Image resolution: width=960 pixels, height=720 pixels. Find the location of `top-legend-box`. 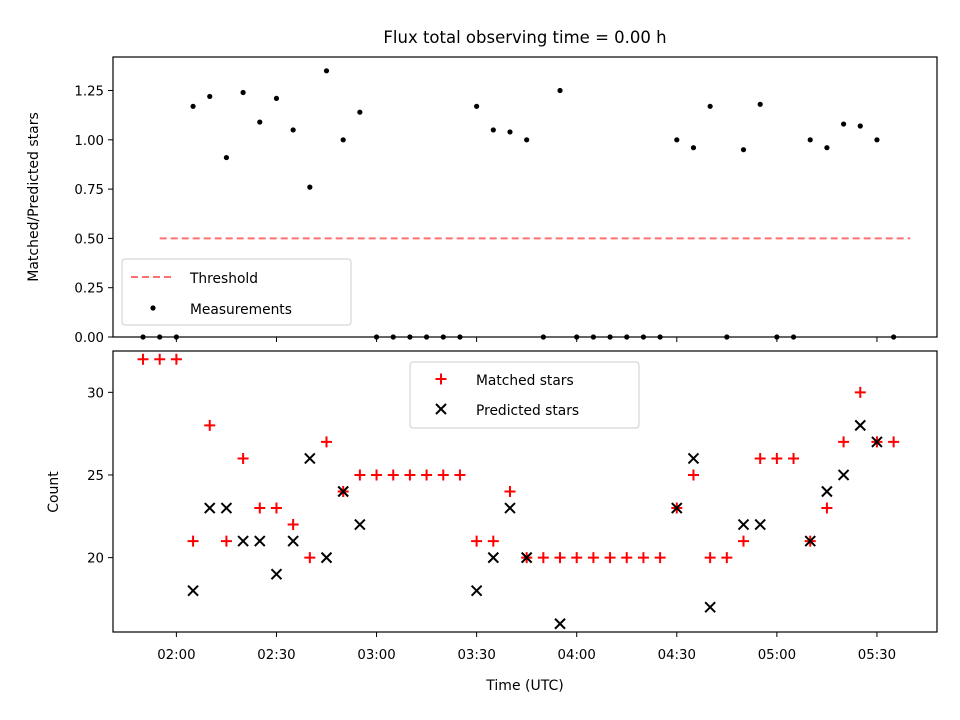

top-legend-box is located at coordinates (236, 292).